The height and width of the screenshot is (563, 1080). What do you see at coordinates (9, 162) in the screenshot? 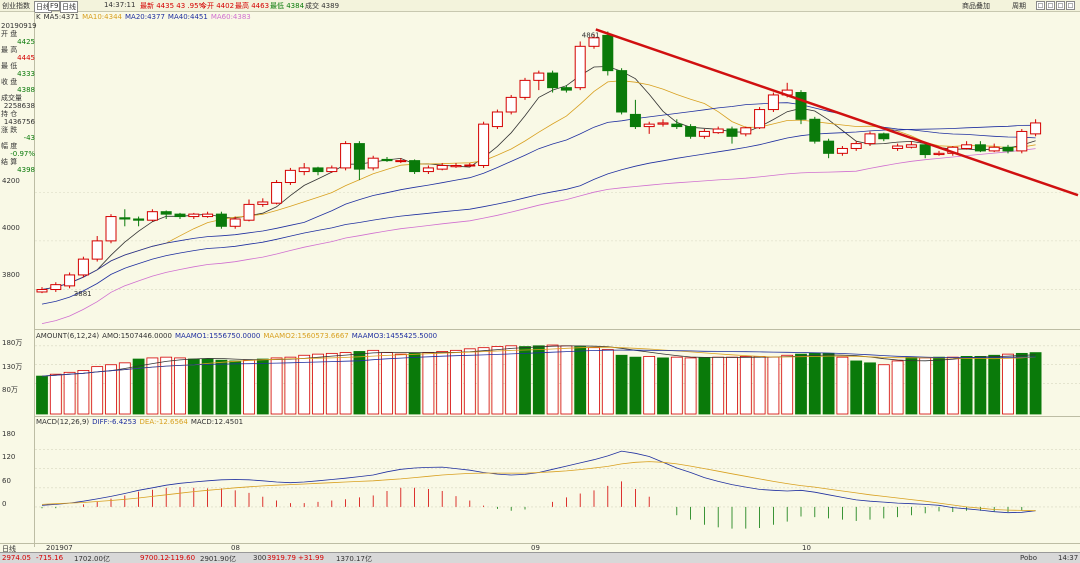
I see `info-label: 结 算` at bounding box center [9, 162].